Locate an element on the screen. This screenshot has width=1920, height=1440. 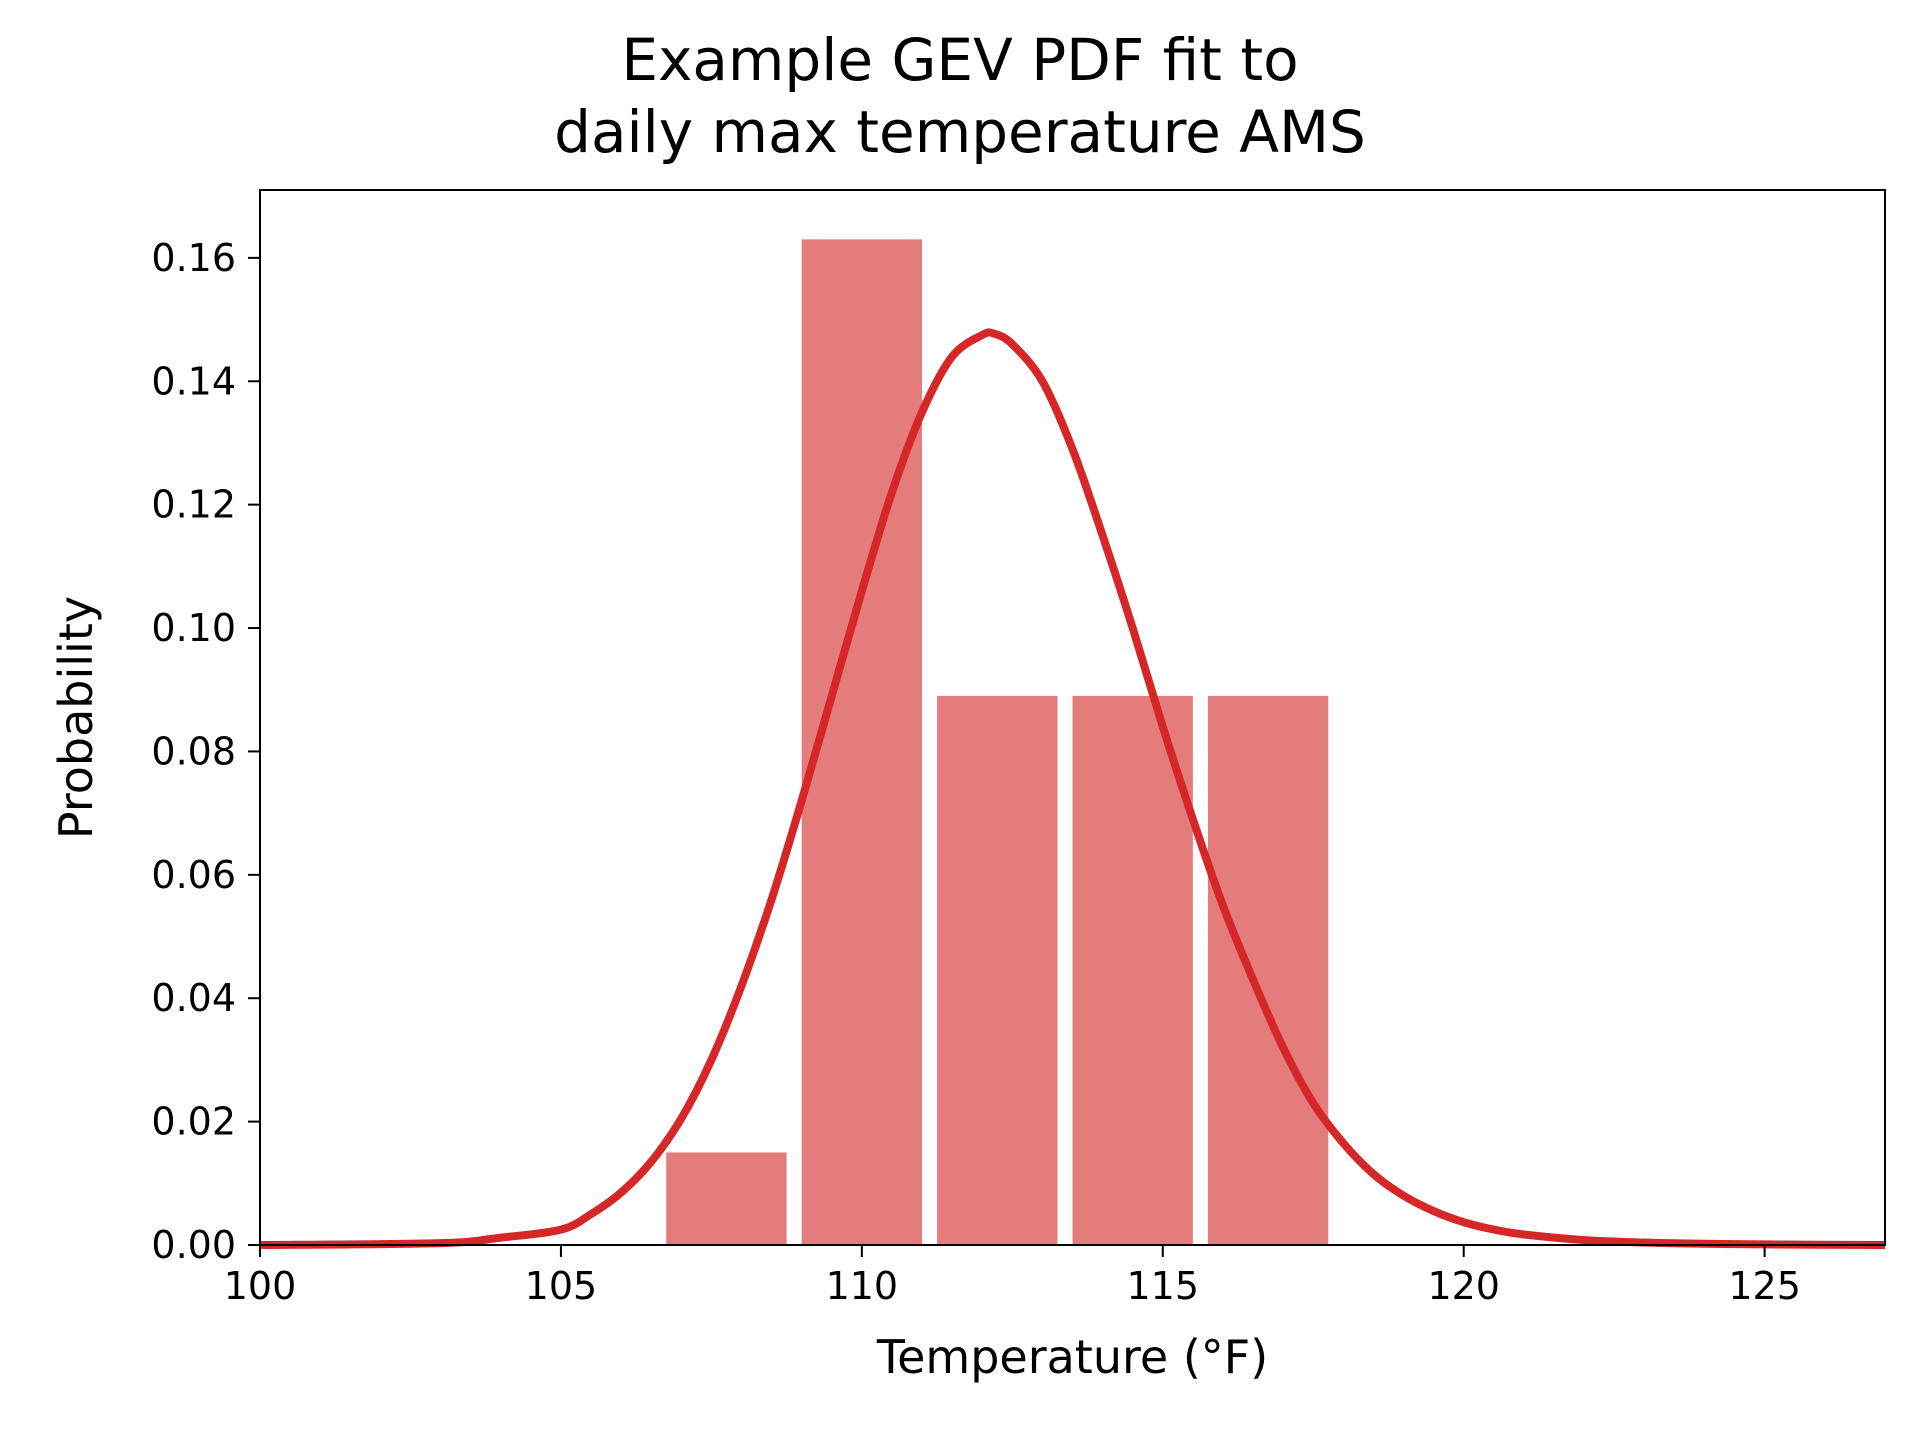
x-tick-label: 120 is located at coordinates (1463, 1286).